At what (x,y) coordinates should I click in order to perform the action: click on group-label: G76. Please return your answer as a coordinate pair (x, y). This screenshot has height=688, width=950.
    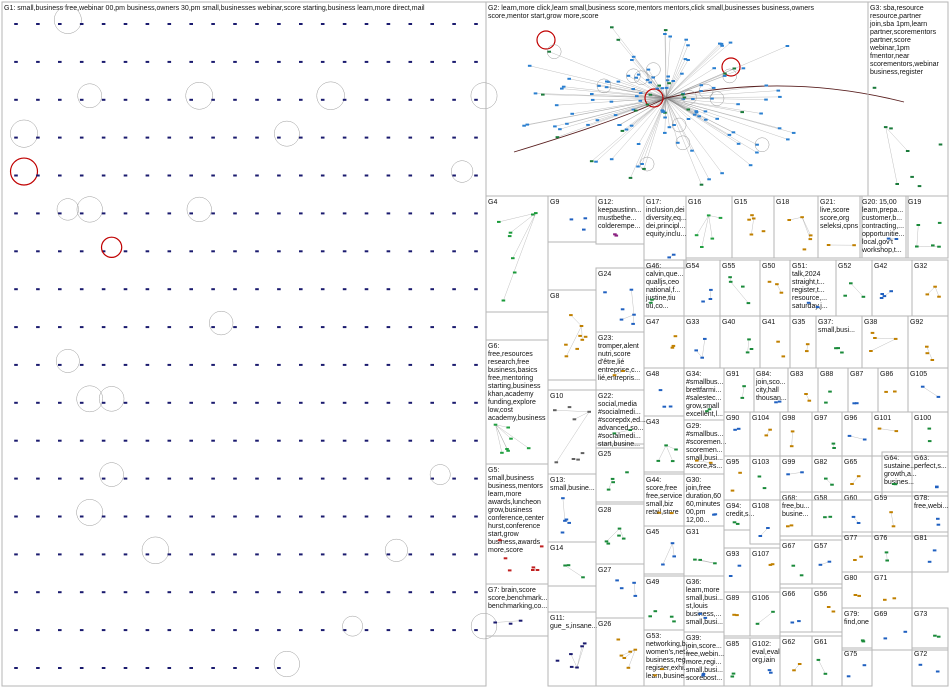
    Looking at the image, I should click on (880, 538).